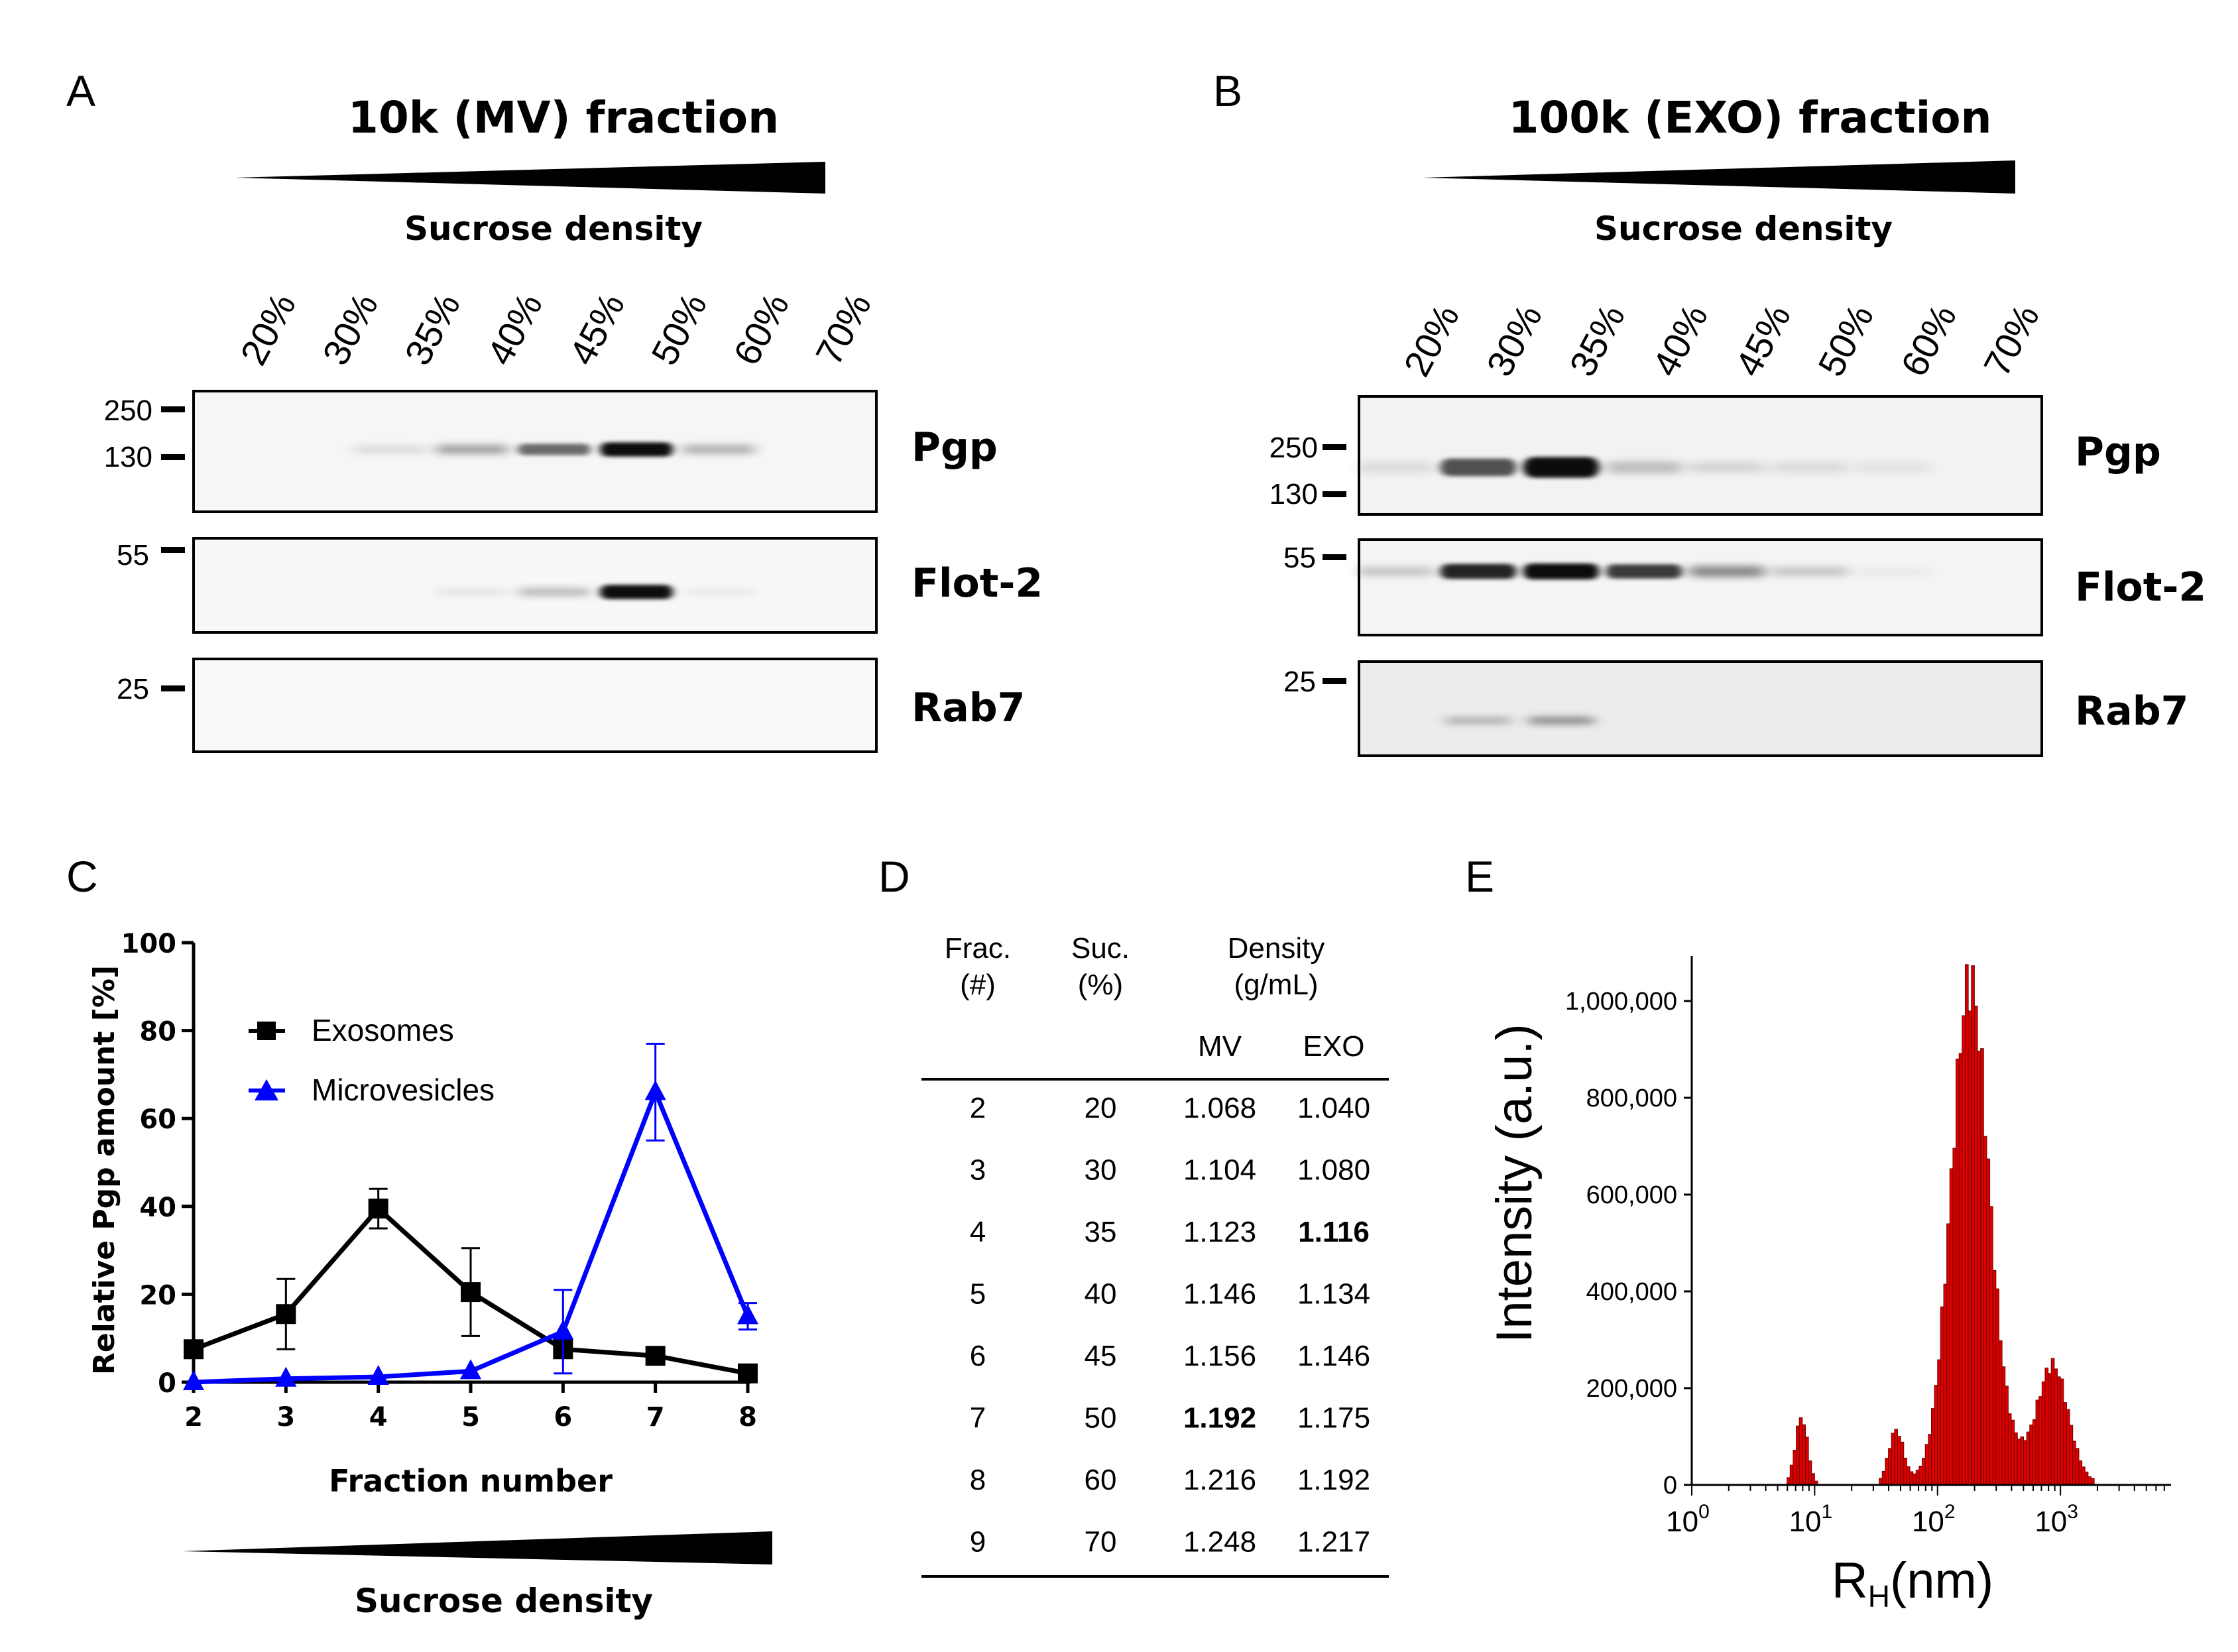 The width and height of the screenshot is (2238, 1652). What do you see at coordinates (1334, 1232) in the screenshot?
I see `table-cell: 1.116` at bounding box center [1334, 1232].